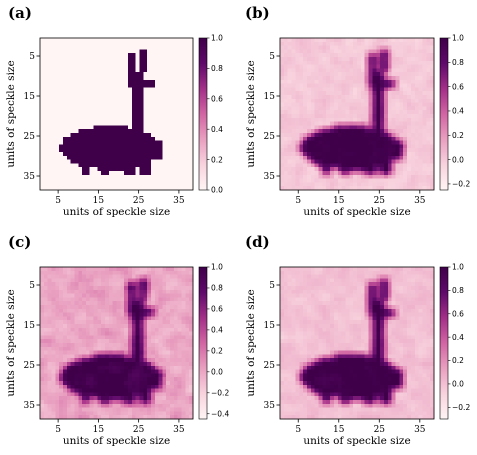 The height and width of the screenshot is (455, 477). Describe the element at coordinates (116, 343) in the screenshot. I see `plot-frame` at that location.